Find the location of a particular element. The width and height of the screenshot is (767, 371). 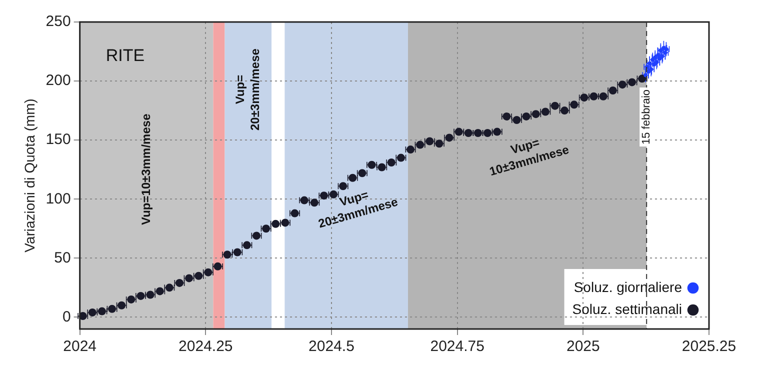

x-tick-label: 2025 is located at coordinates (583, 347).